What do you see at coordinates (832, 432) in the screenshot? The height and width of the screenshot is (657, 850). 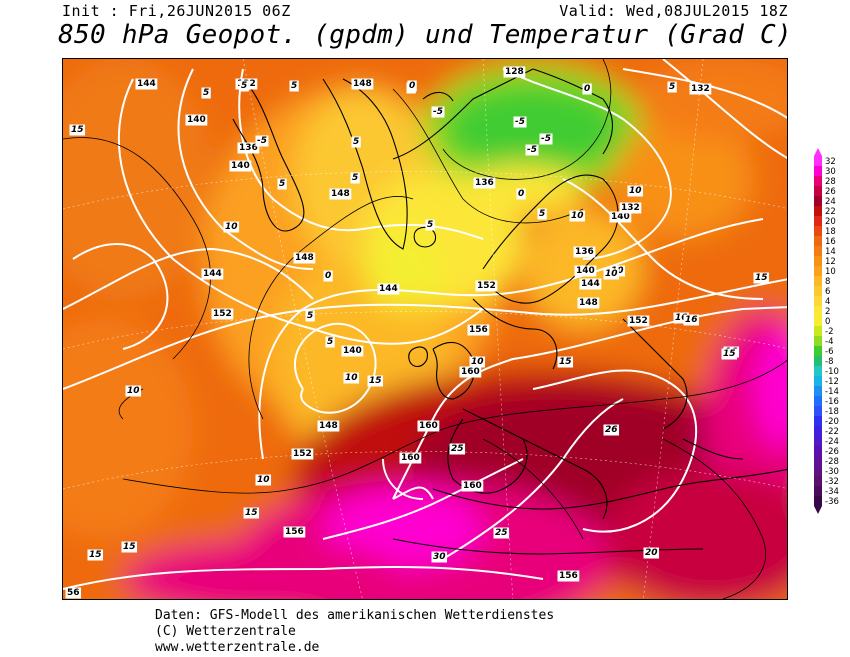 I see `legend-label: -22` at bounding box center [832, 432].